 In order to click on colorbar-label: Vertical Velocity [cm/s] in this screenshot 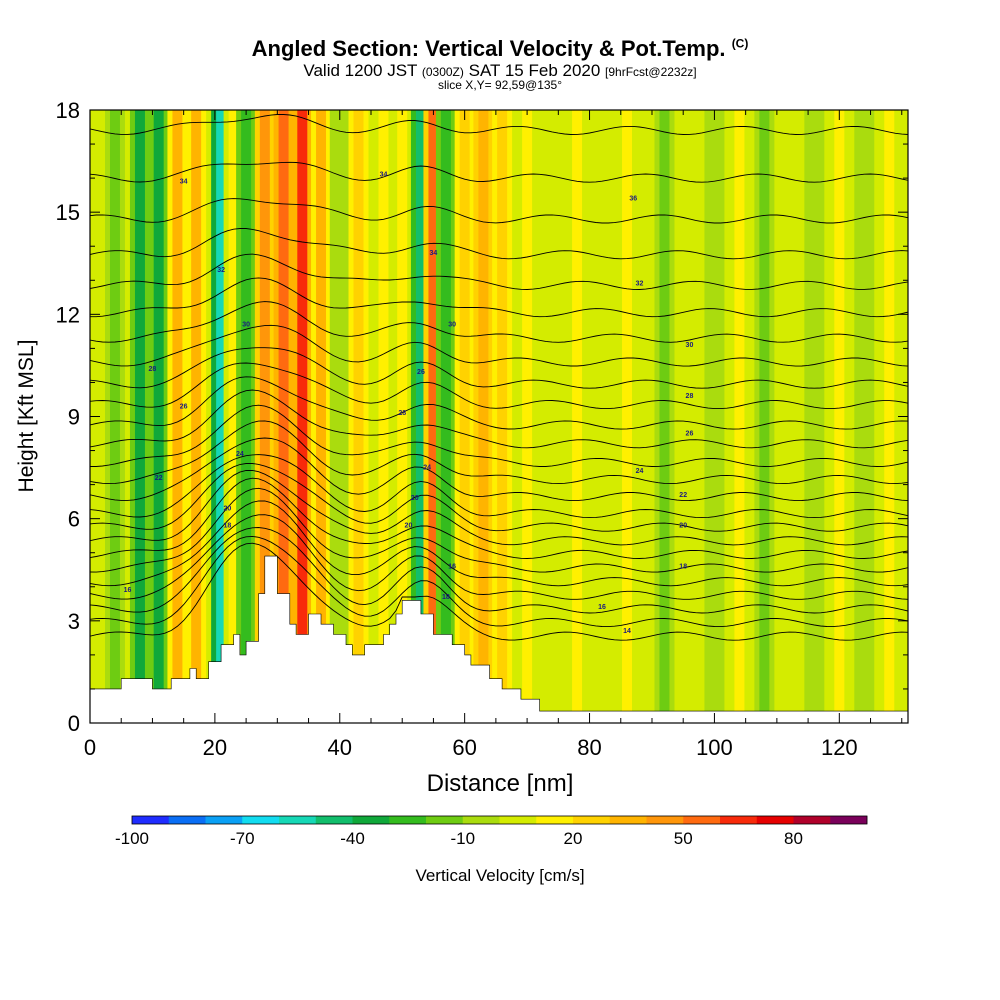, I will do `click(499, 875)`.